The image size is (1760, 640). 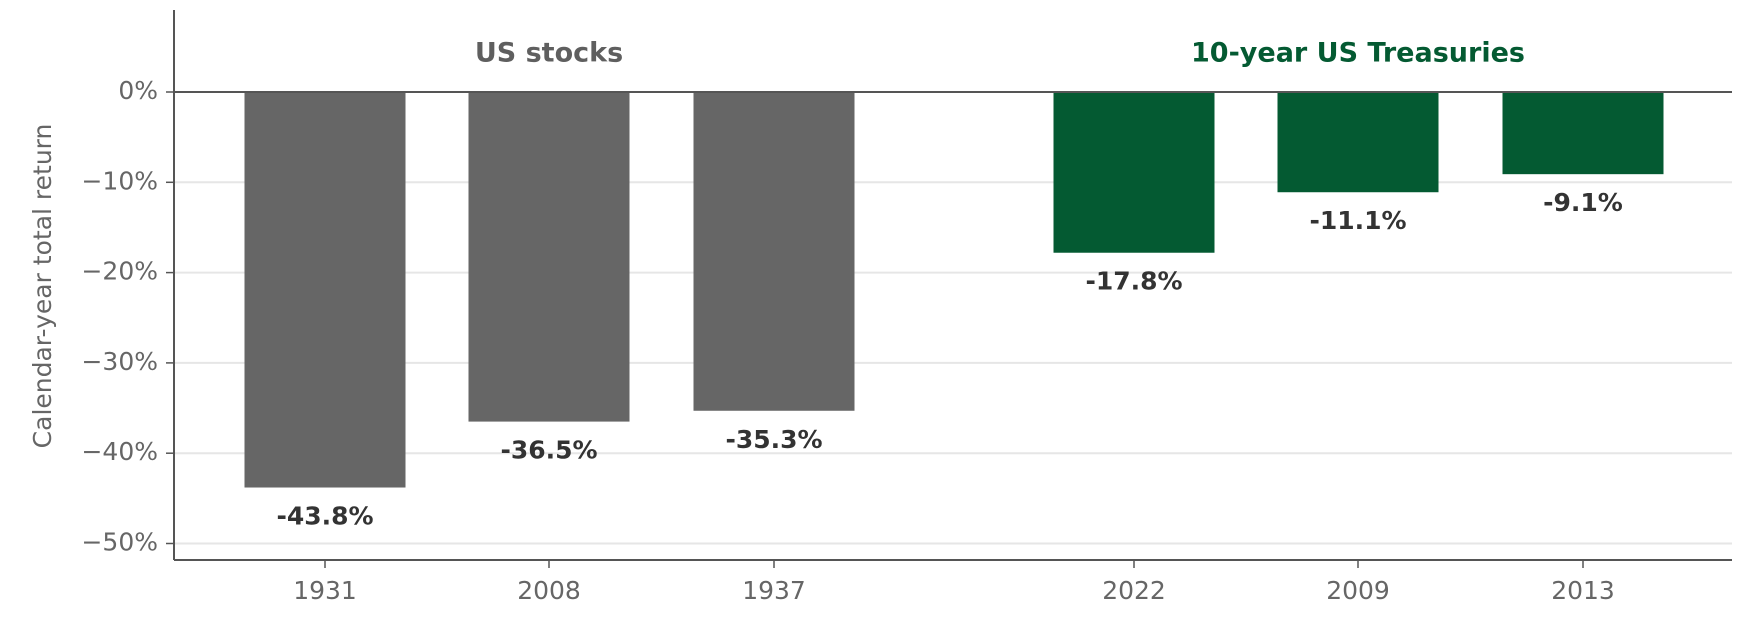 I want to click on y-tick-label: −10%, so click(x=119, y=180).